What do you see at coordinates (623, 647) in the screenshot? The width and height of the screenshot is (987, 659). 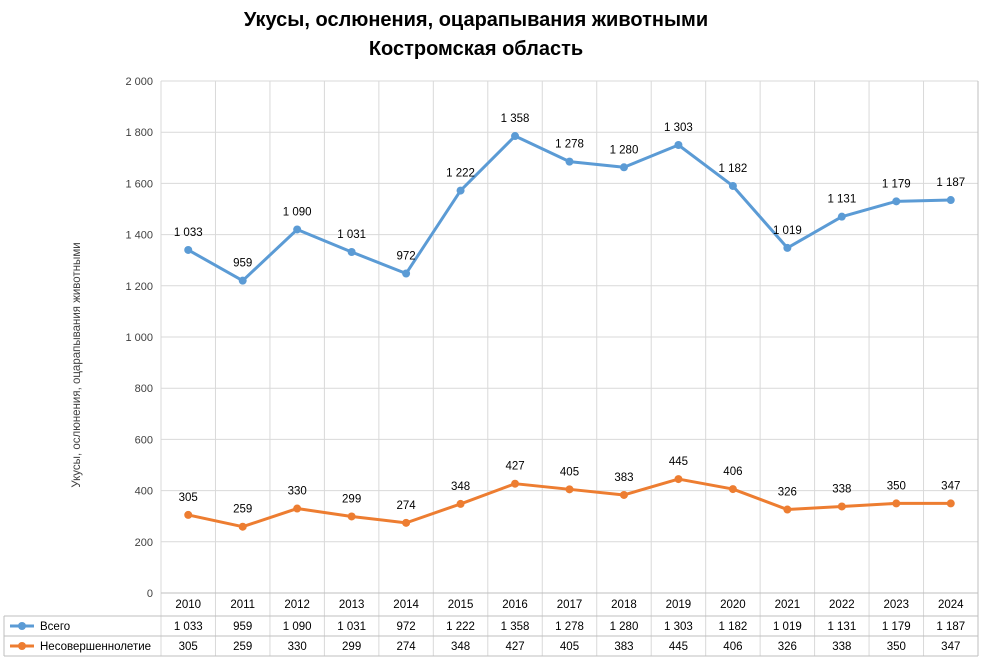 I see `table-cell-value: 383` at bounding box center [623, 647].